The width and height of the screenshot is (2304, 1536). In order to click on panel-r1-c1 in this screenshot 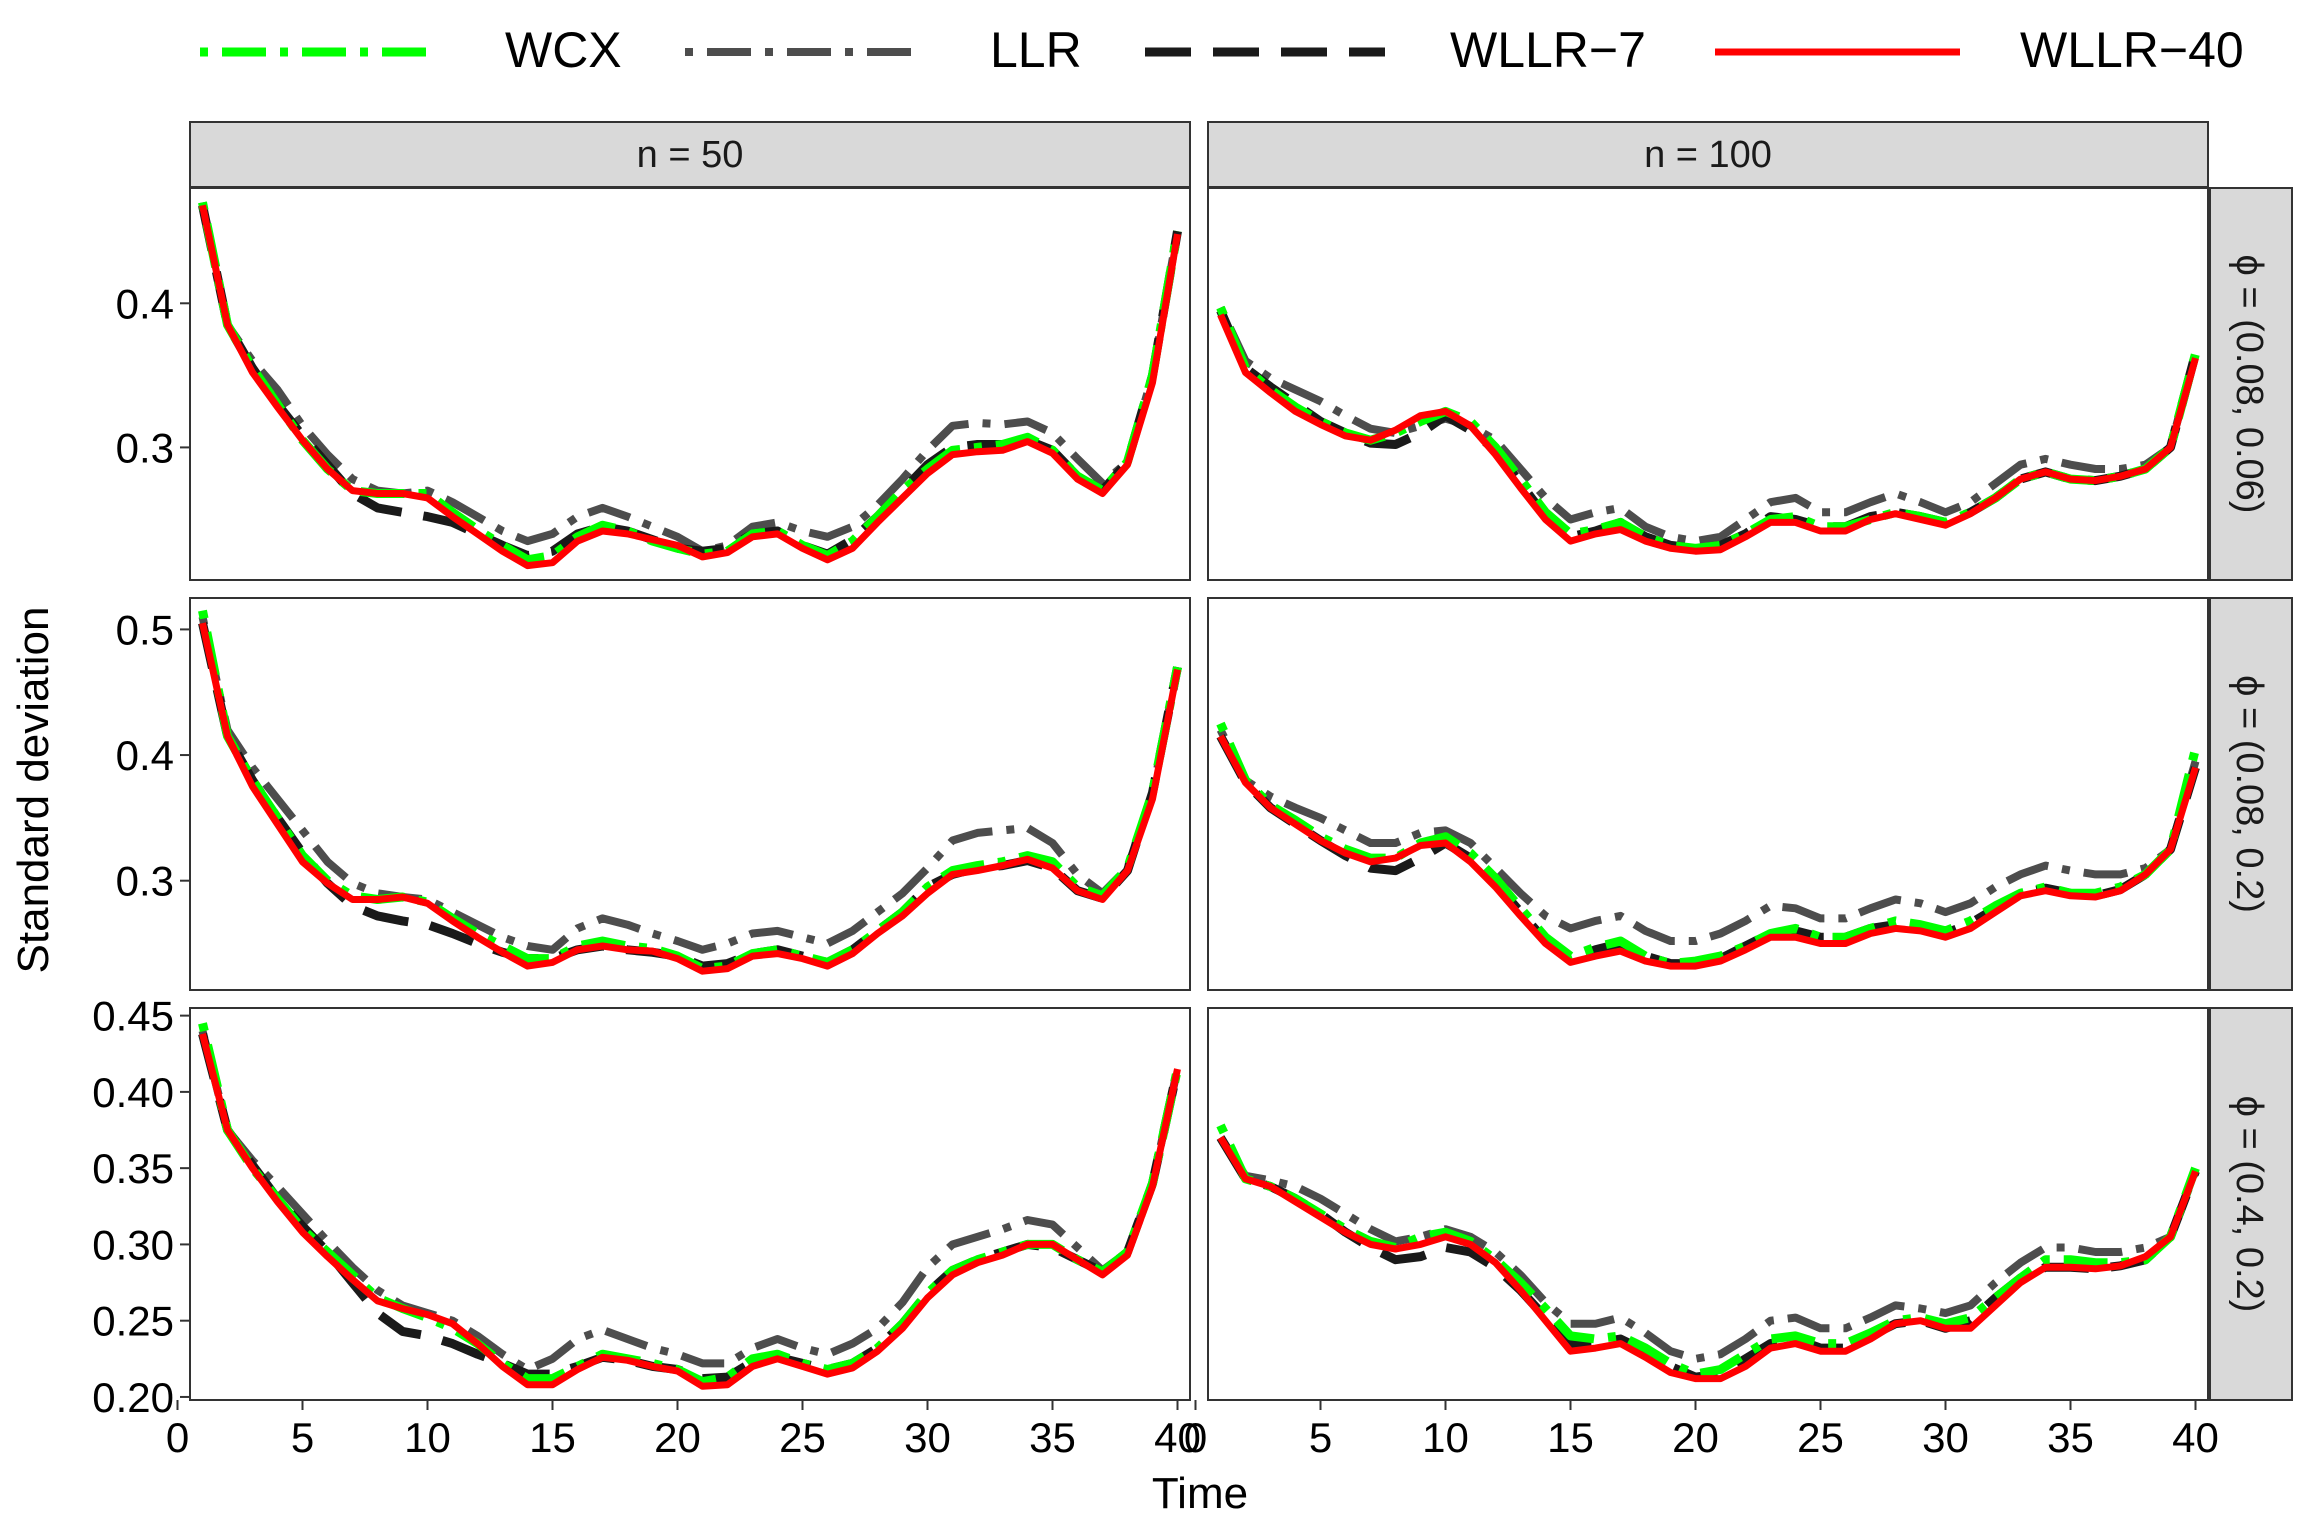, I will do `click(690, 384)`.